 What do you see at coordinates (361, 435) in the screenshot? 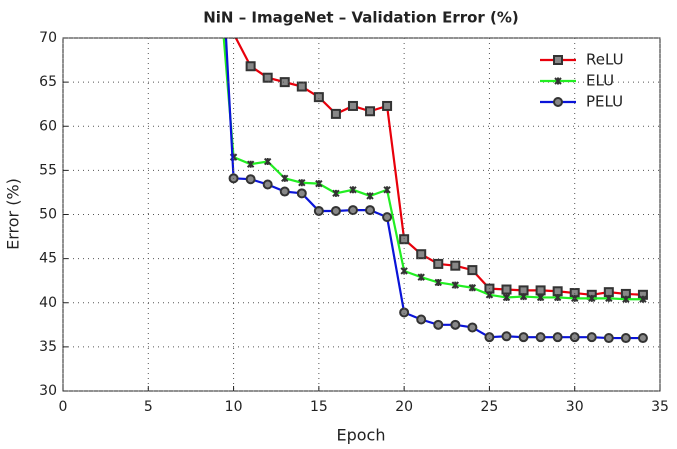
I see `x-axis-label: Epoch` at bounding box center [361, 435].